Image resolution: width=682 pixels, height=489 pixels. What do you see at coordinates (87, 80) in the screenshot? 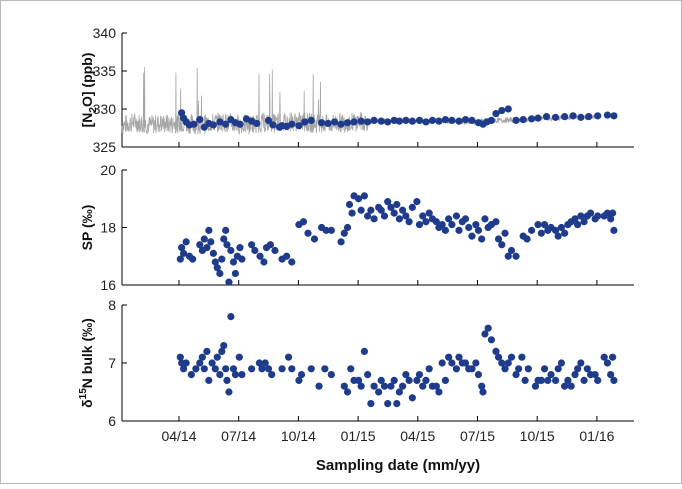
I see `y-axis-label-part: O] (ppb)` at bounding box center [87, 80].